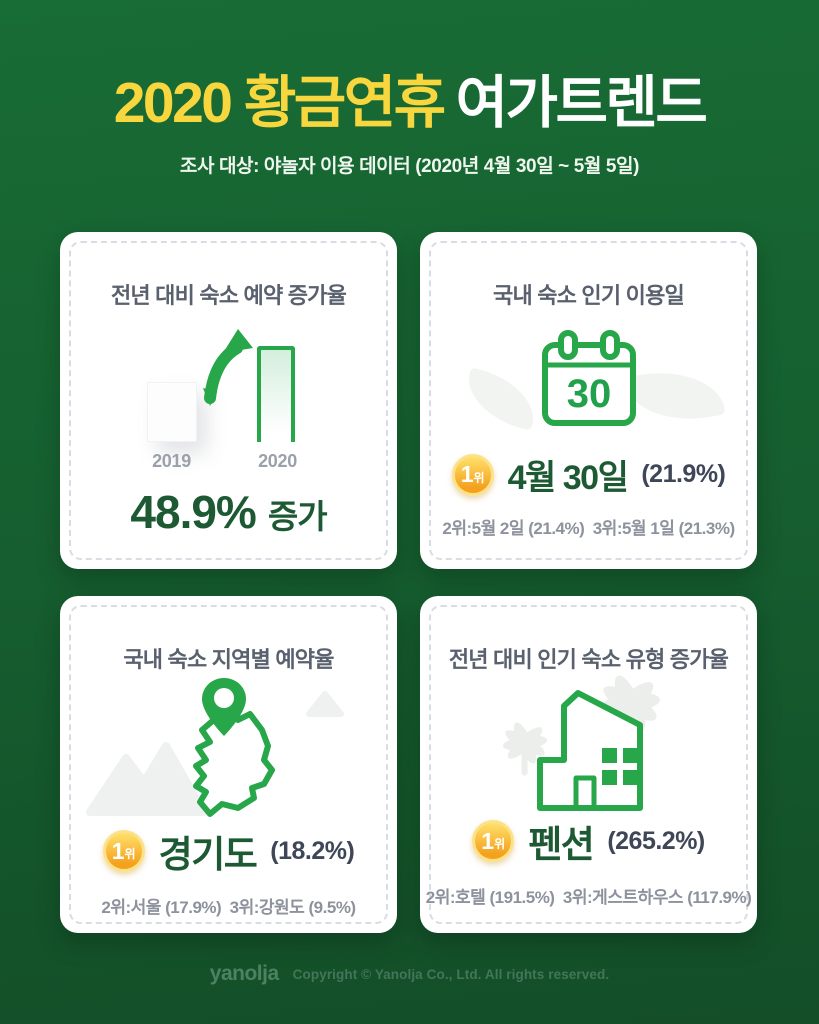 The image size is (819, 1024). I want to click on rank-value: 펜션, so click(561, 844).